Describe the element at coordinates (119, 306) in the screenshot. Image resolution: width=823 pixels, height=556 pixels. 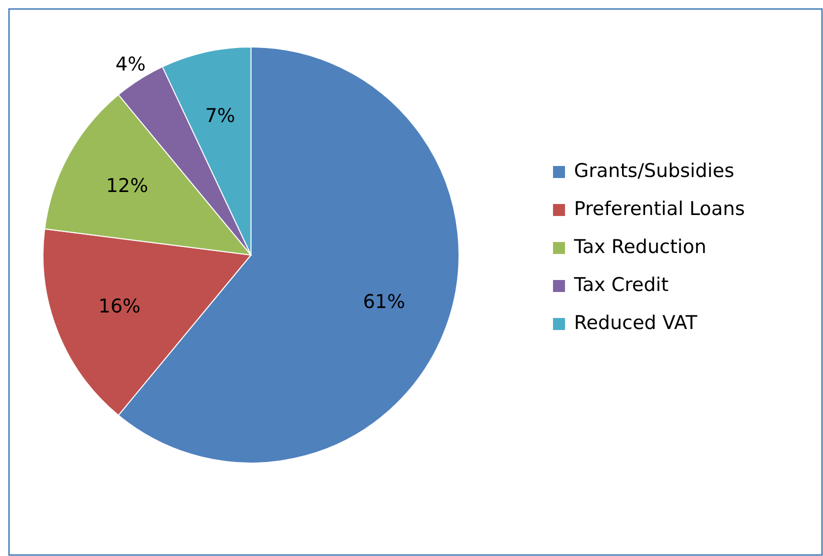
I see `data-label: 16%` at that location.